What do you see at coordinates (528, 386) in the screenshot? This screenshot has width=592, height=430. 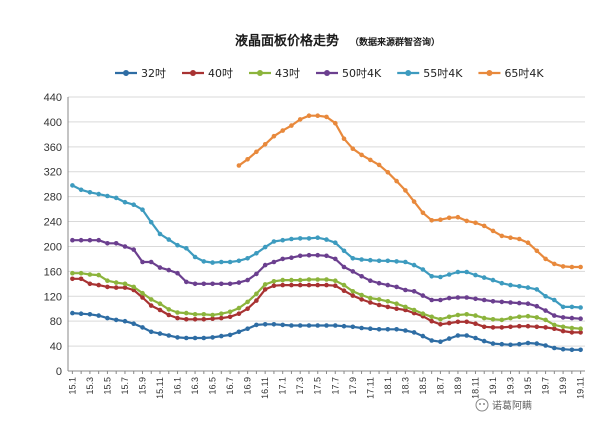 I see `x-tick-label: 19.5` at bounding box center [528, 386].